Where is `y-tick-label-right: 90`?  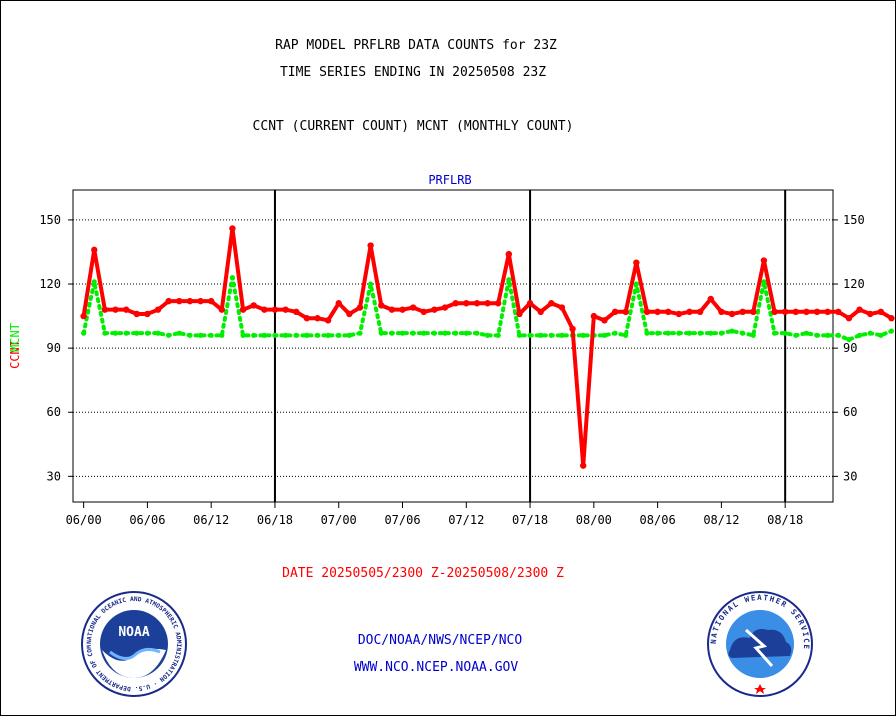 y-tick-label-right: 90 is located at coordinates (850, 348).